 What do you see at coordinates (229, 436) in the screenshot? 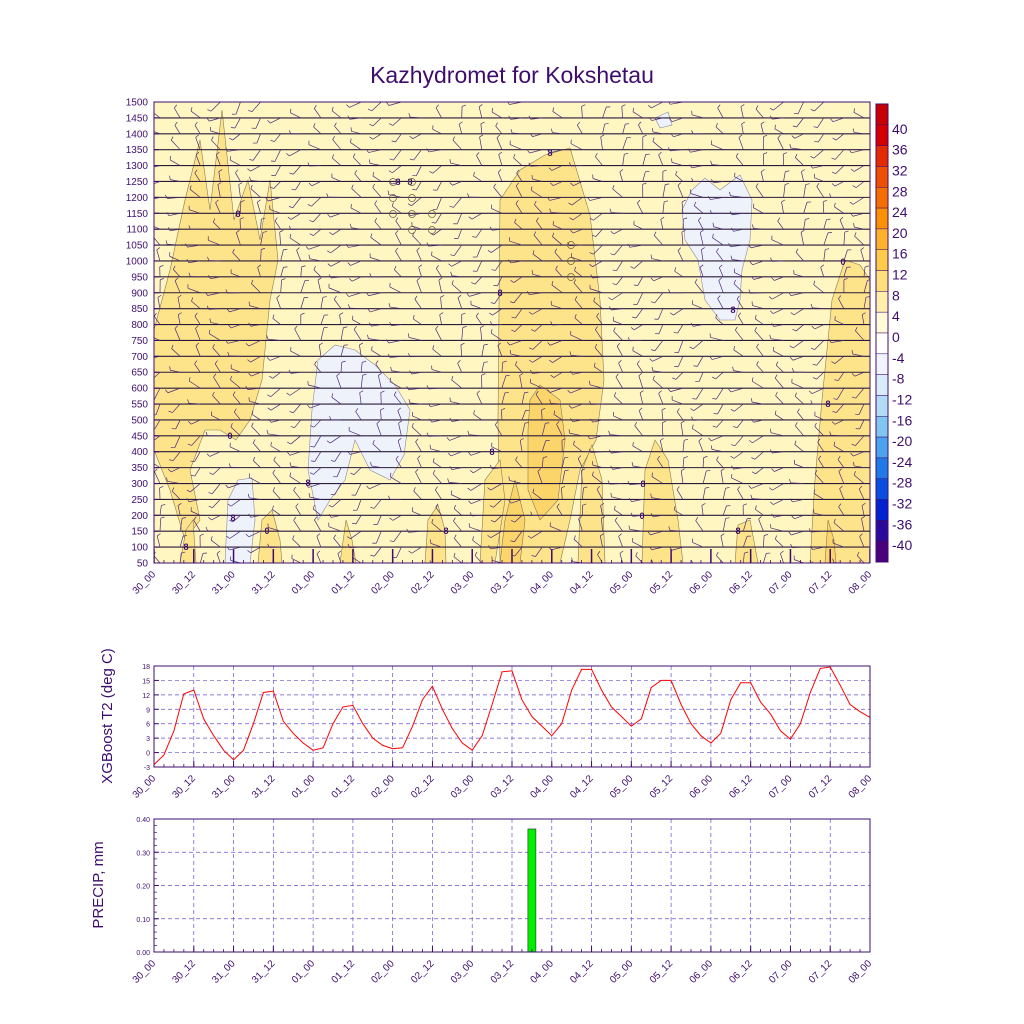
I see `contour-label: 0` at bounding box center [229, 436].